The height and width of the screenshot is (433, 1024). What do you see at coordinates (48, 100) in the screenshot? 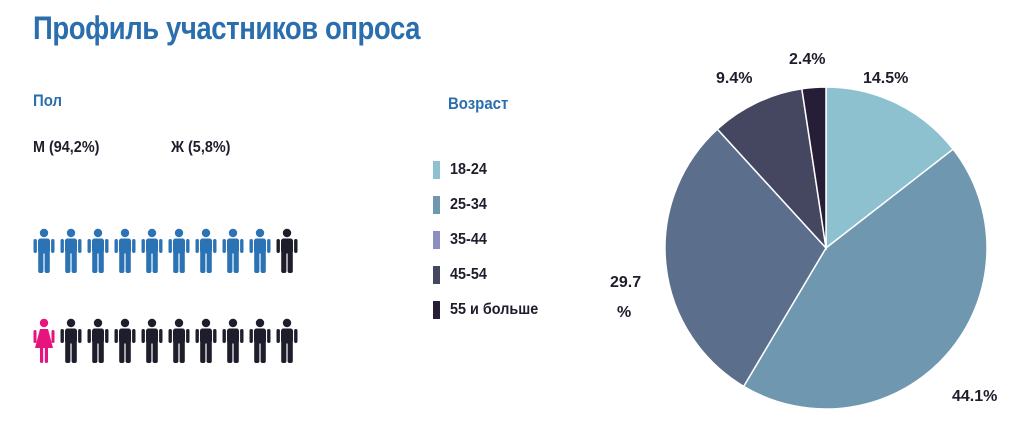
I see `gender-section-label: Пол` at bounding box center [48, 100].